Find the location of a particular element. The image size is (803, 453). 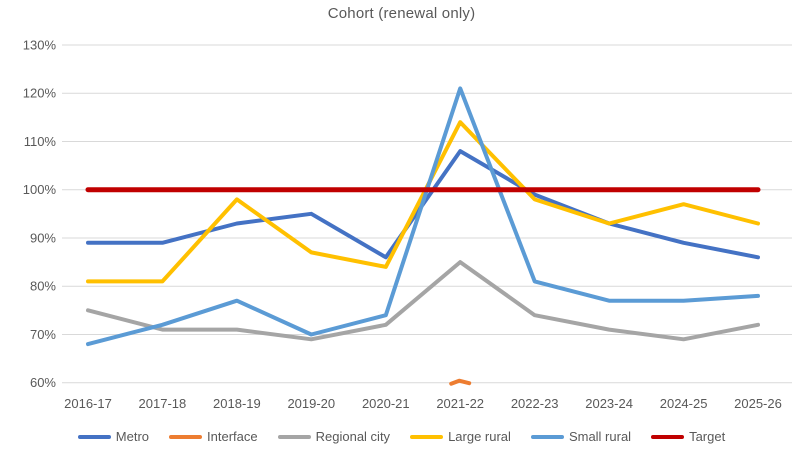

y-tick-label: 70% is located at coordinates (43, 334).